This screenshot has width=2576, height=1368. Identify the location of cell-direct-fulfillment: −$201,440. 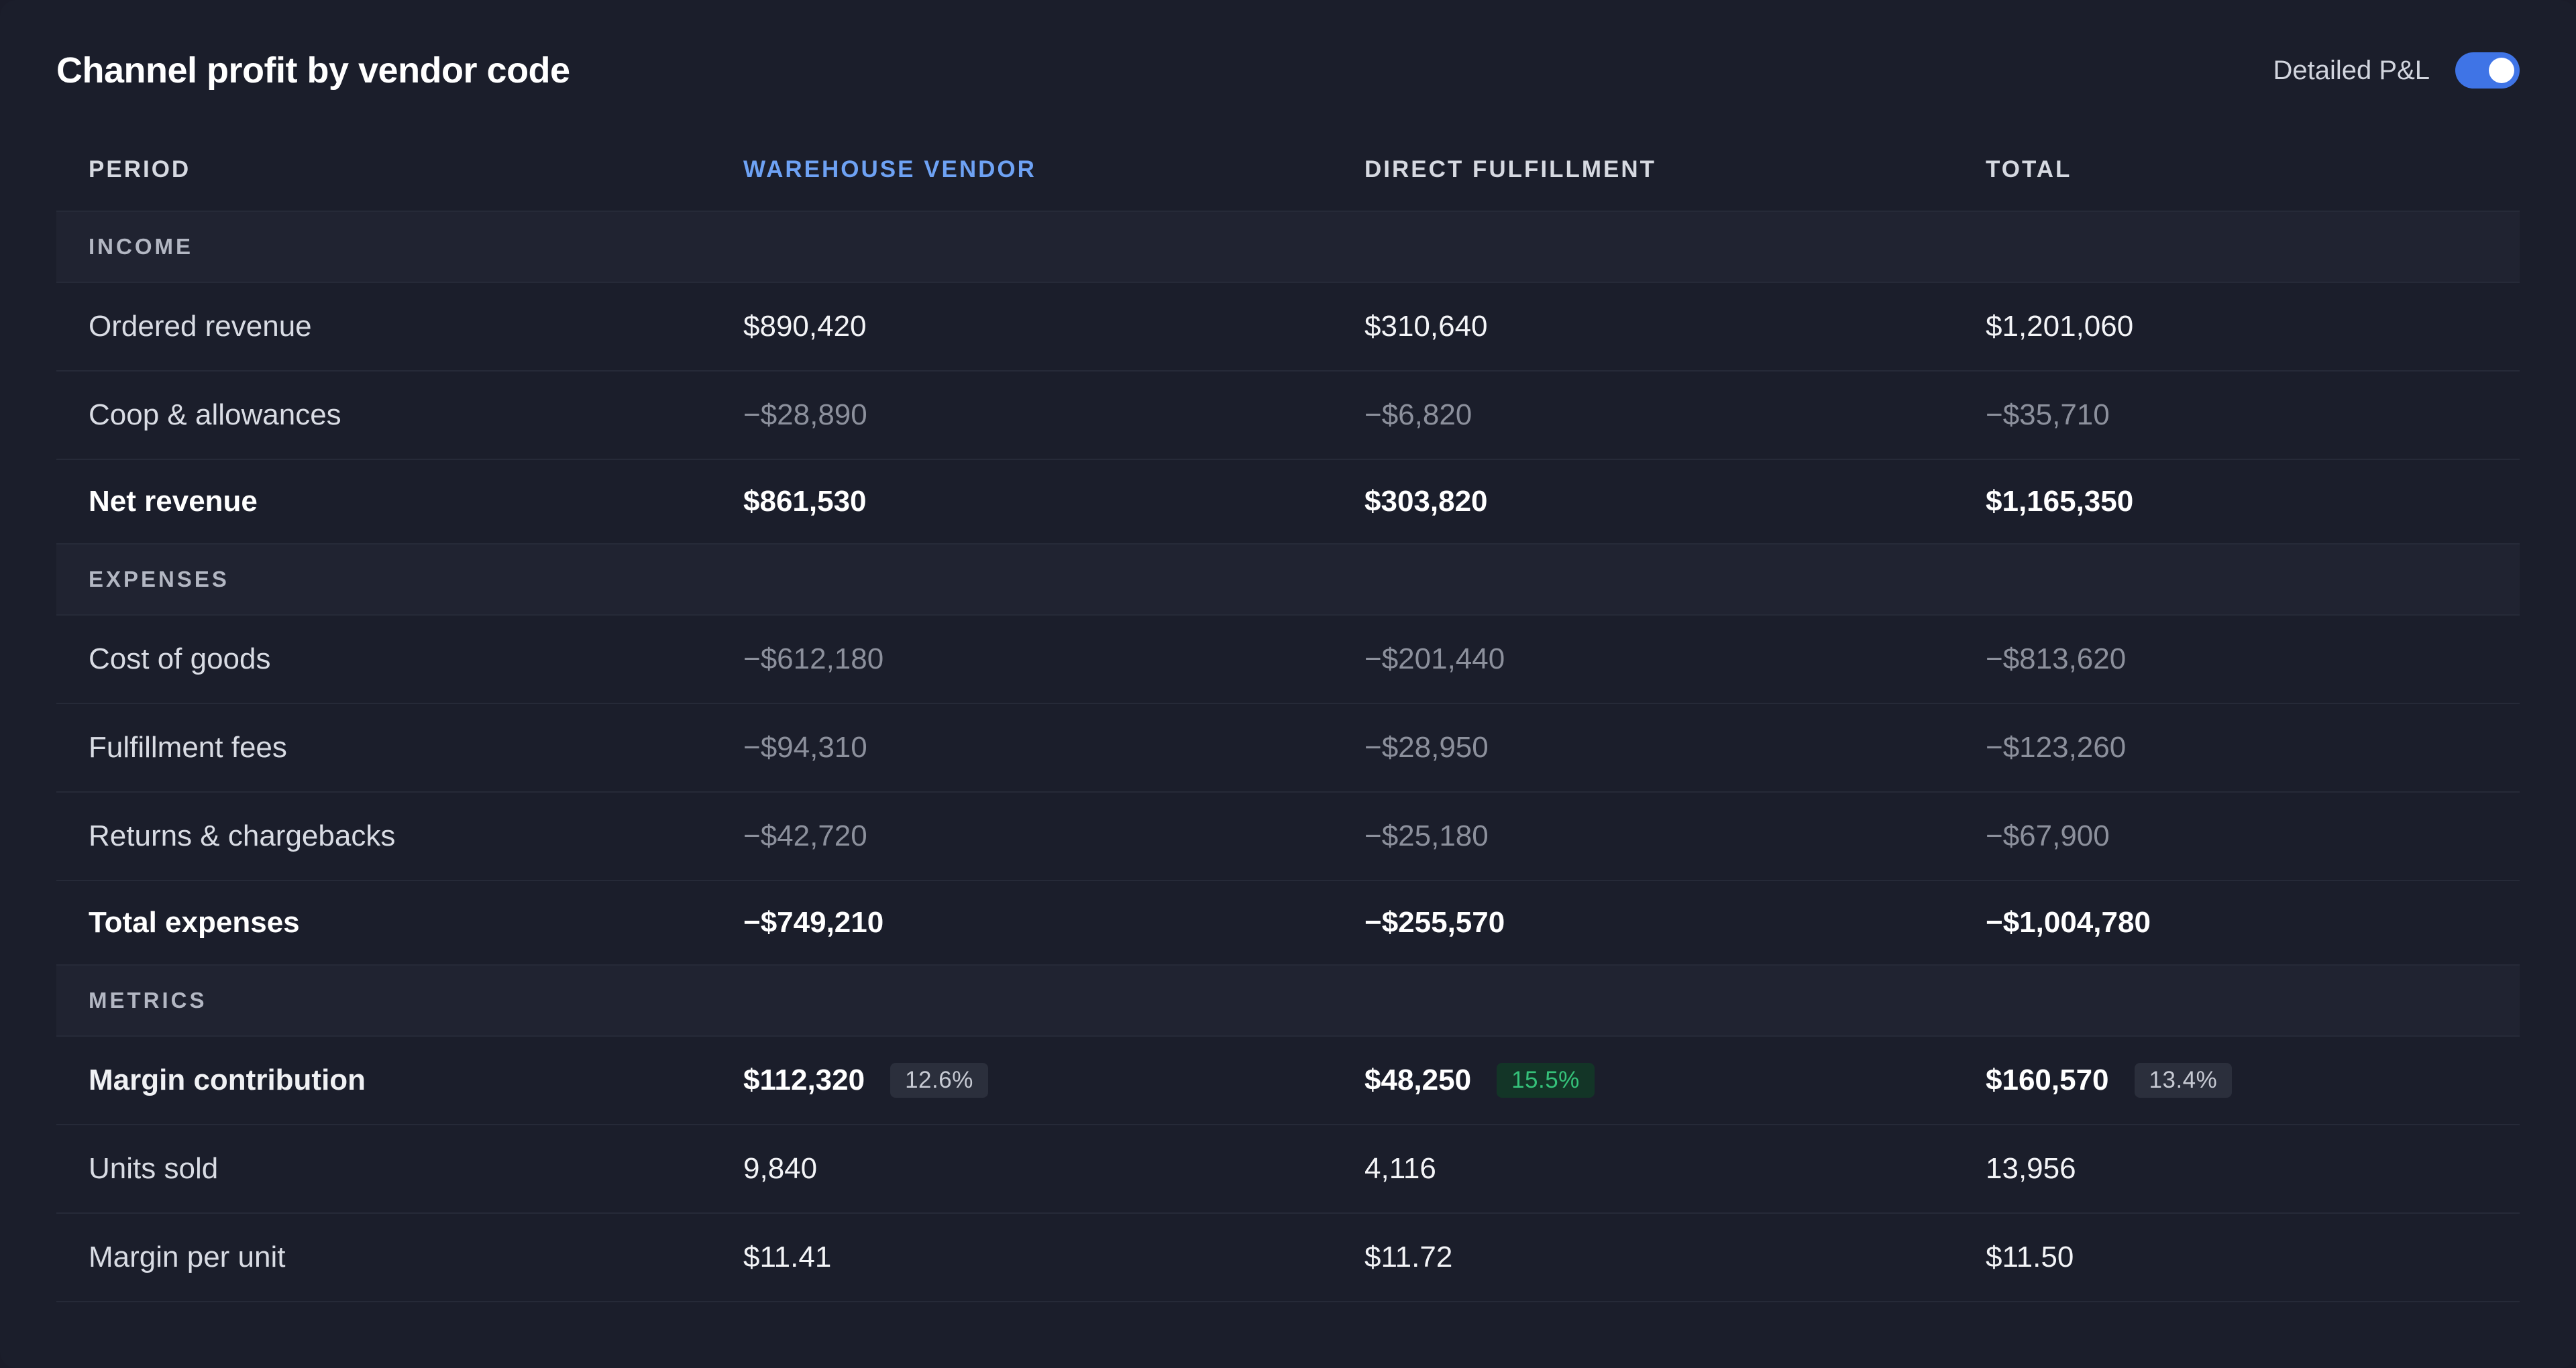
(1434, 658).